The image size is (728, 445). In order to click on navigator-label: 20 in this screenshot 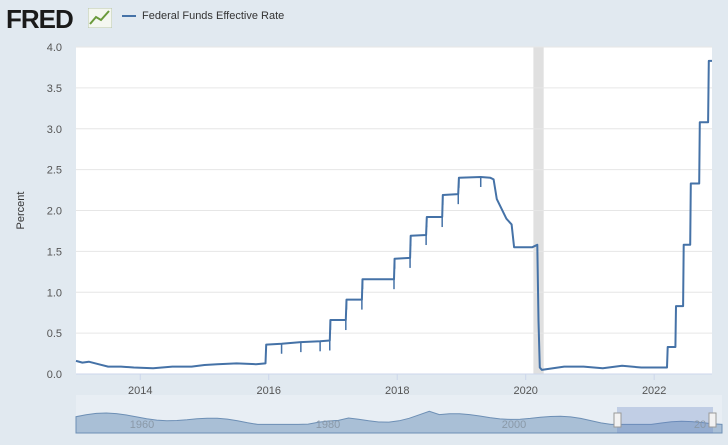, I will do `click(700, 425)`.